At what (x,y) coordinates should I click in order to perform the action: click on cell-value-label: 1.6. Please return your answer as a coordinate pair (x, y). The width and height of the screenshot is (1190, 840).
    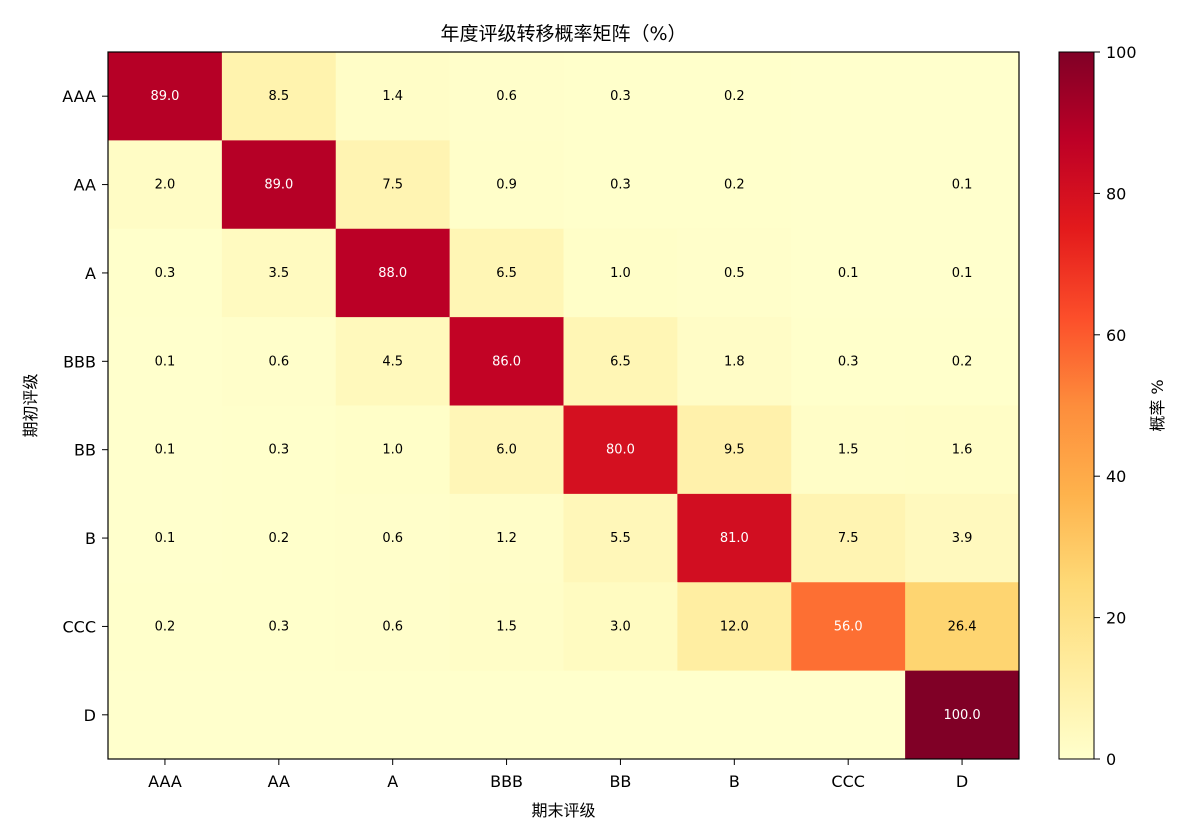
    Looking at the image, I should click on (962, 450).